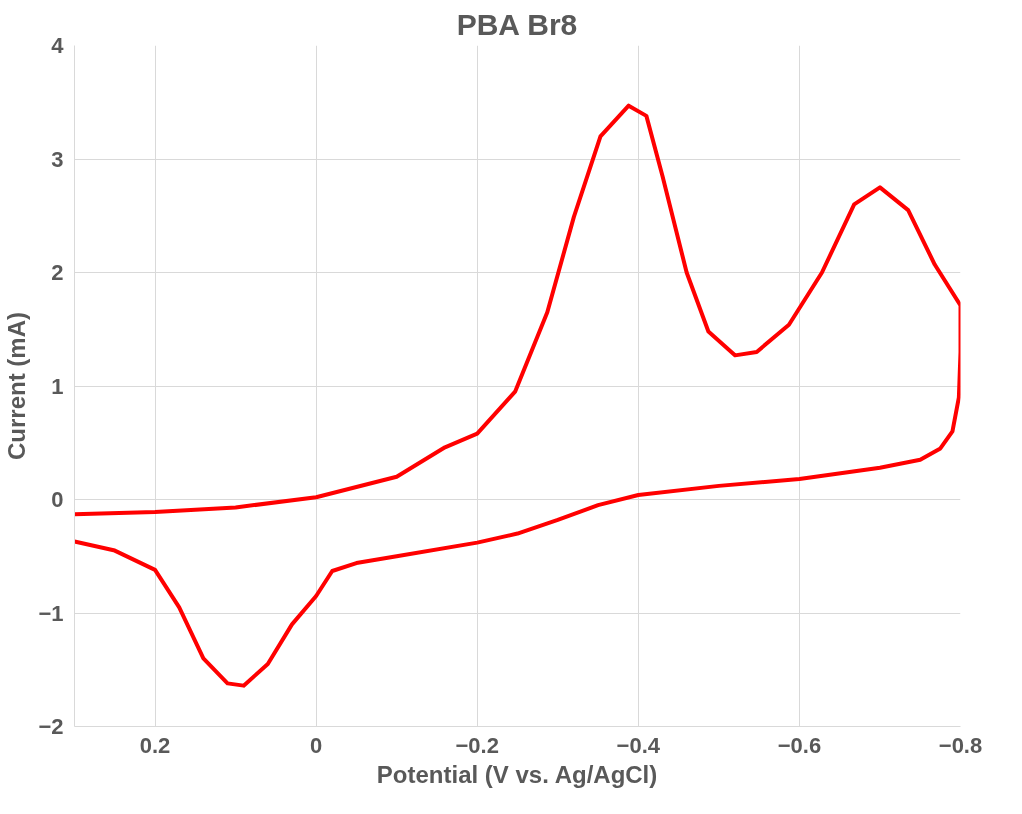 The image size is (1022, 814). What do you see at coordinates (155, 745) in the screenshot?
I see `x-tick-label: 0.2` at bounding box center [155, 745].